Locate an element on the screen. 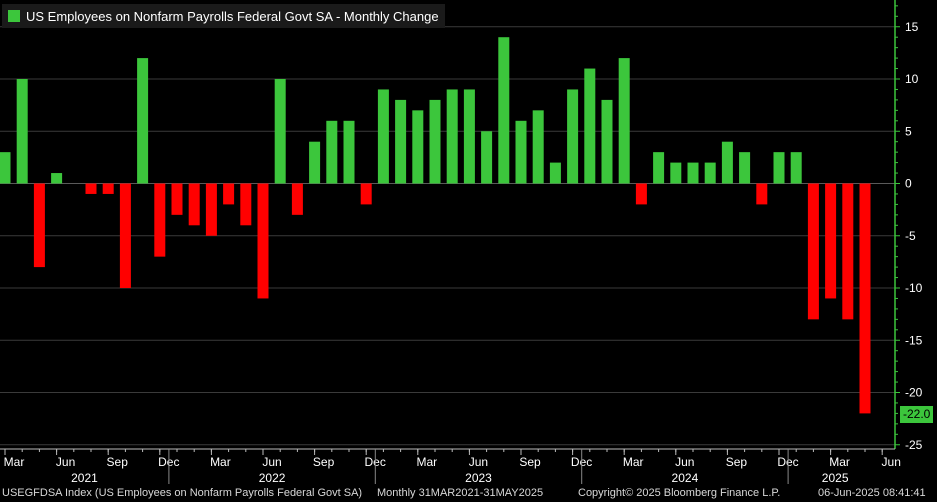 This screenshot has width=937, height=502. y-axis: 15 10 5 0 -5 -10 -15 -20 -25 is located at coordinates (908, 226).